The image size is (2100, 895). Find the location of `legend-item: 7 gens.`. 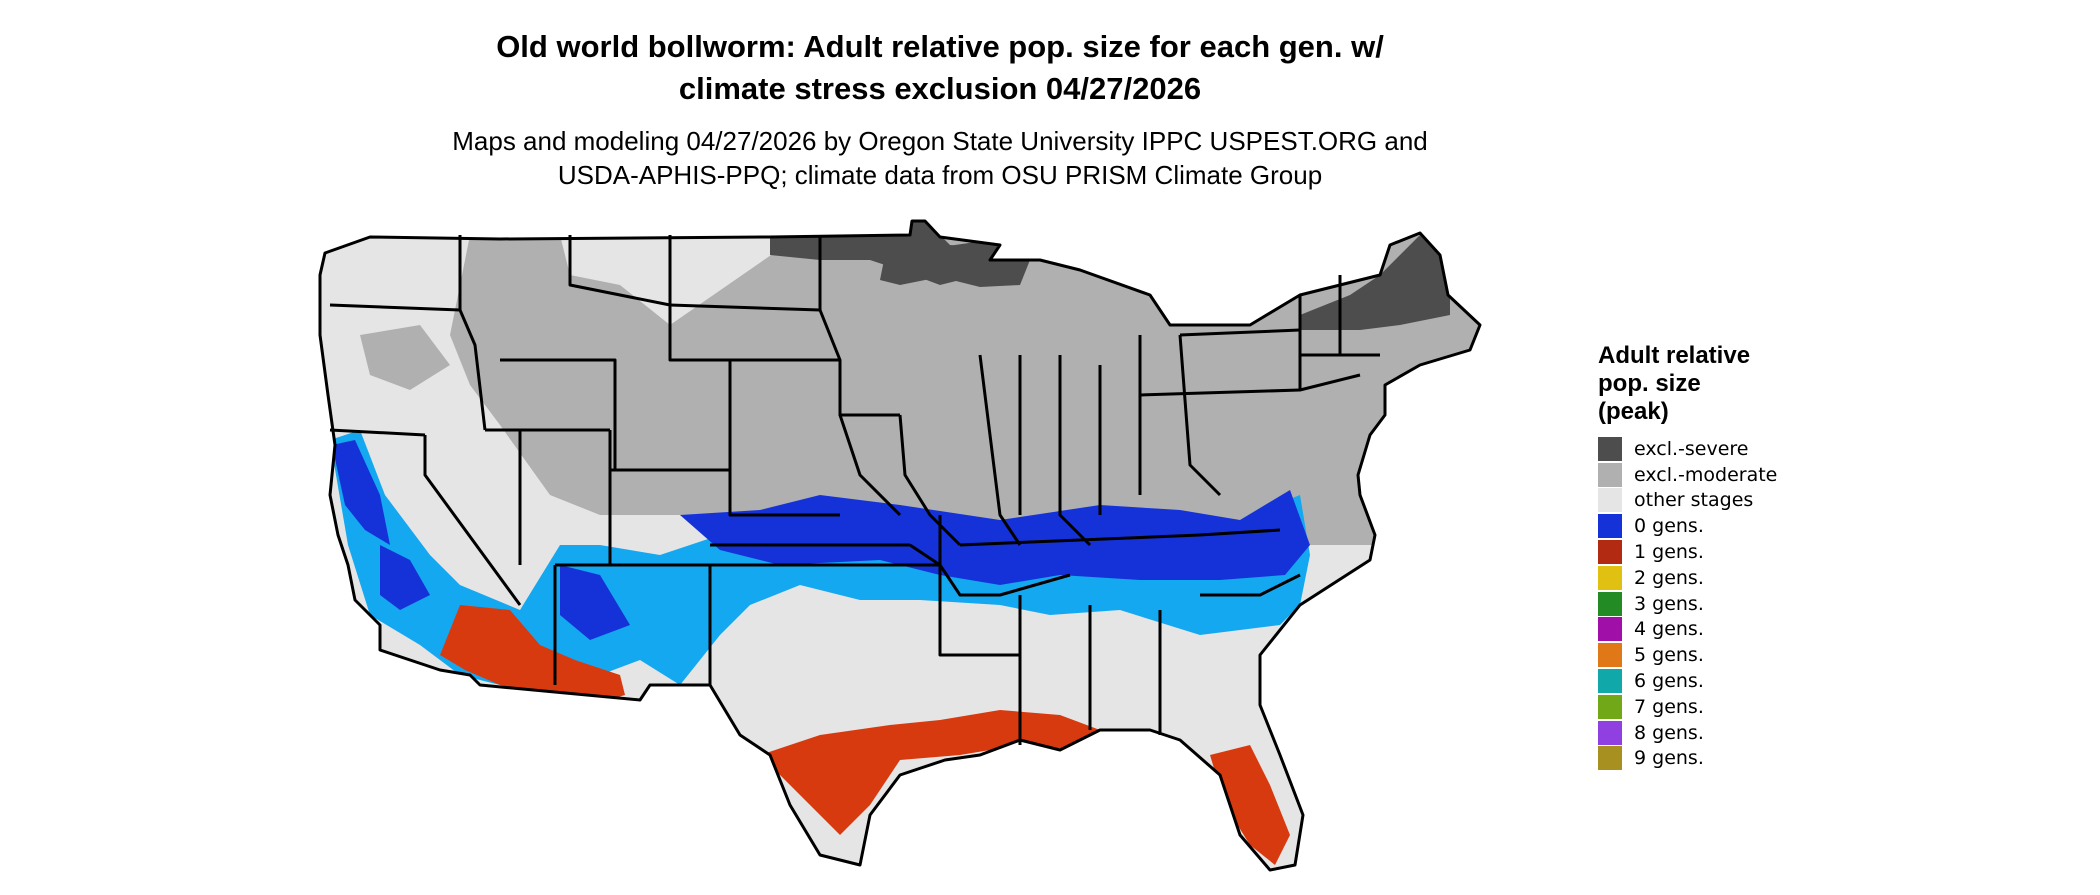

legend-item: 7 gens. is located at coordinates (1687, 707).